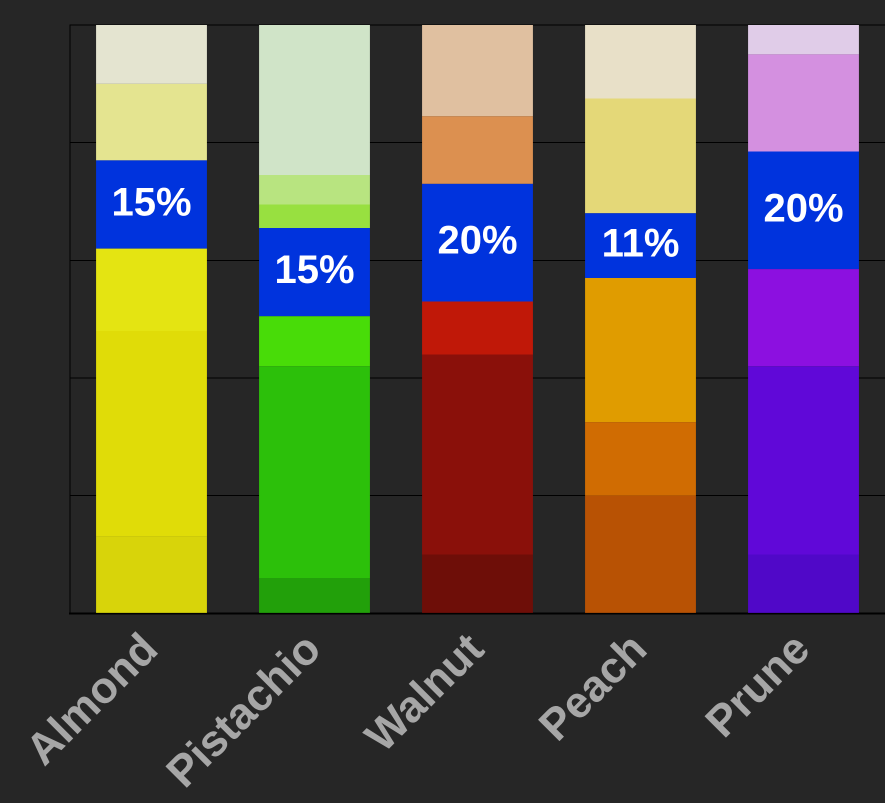  Describe the element at coordinates (641, 244) in the screenshot. I see `data-label: 11%` at that location.